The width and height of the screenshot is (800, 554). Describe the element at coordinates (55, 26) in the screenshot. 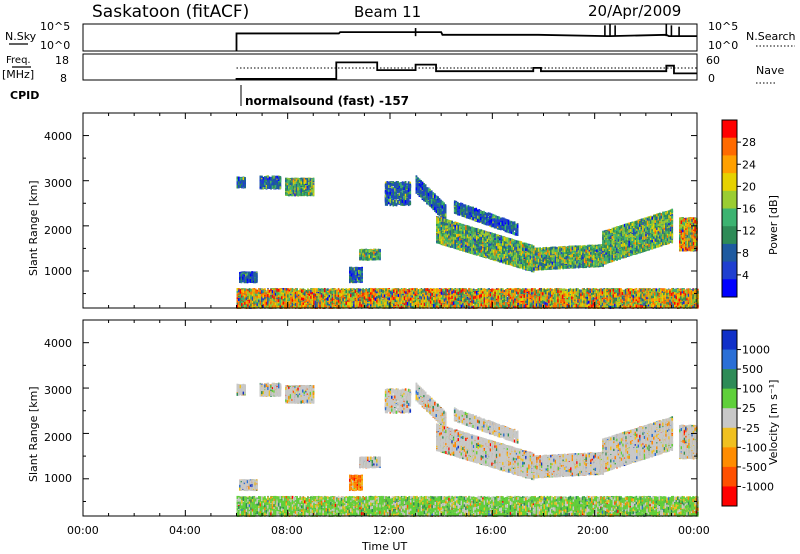

I see `nsky-tick-top: 10^5` at that location.